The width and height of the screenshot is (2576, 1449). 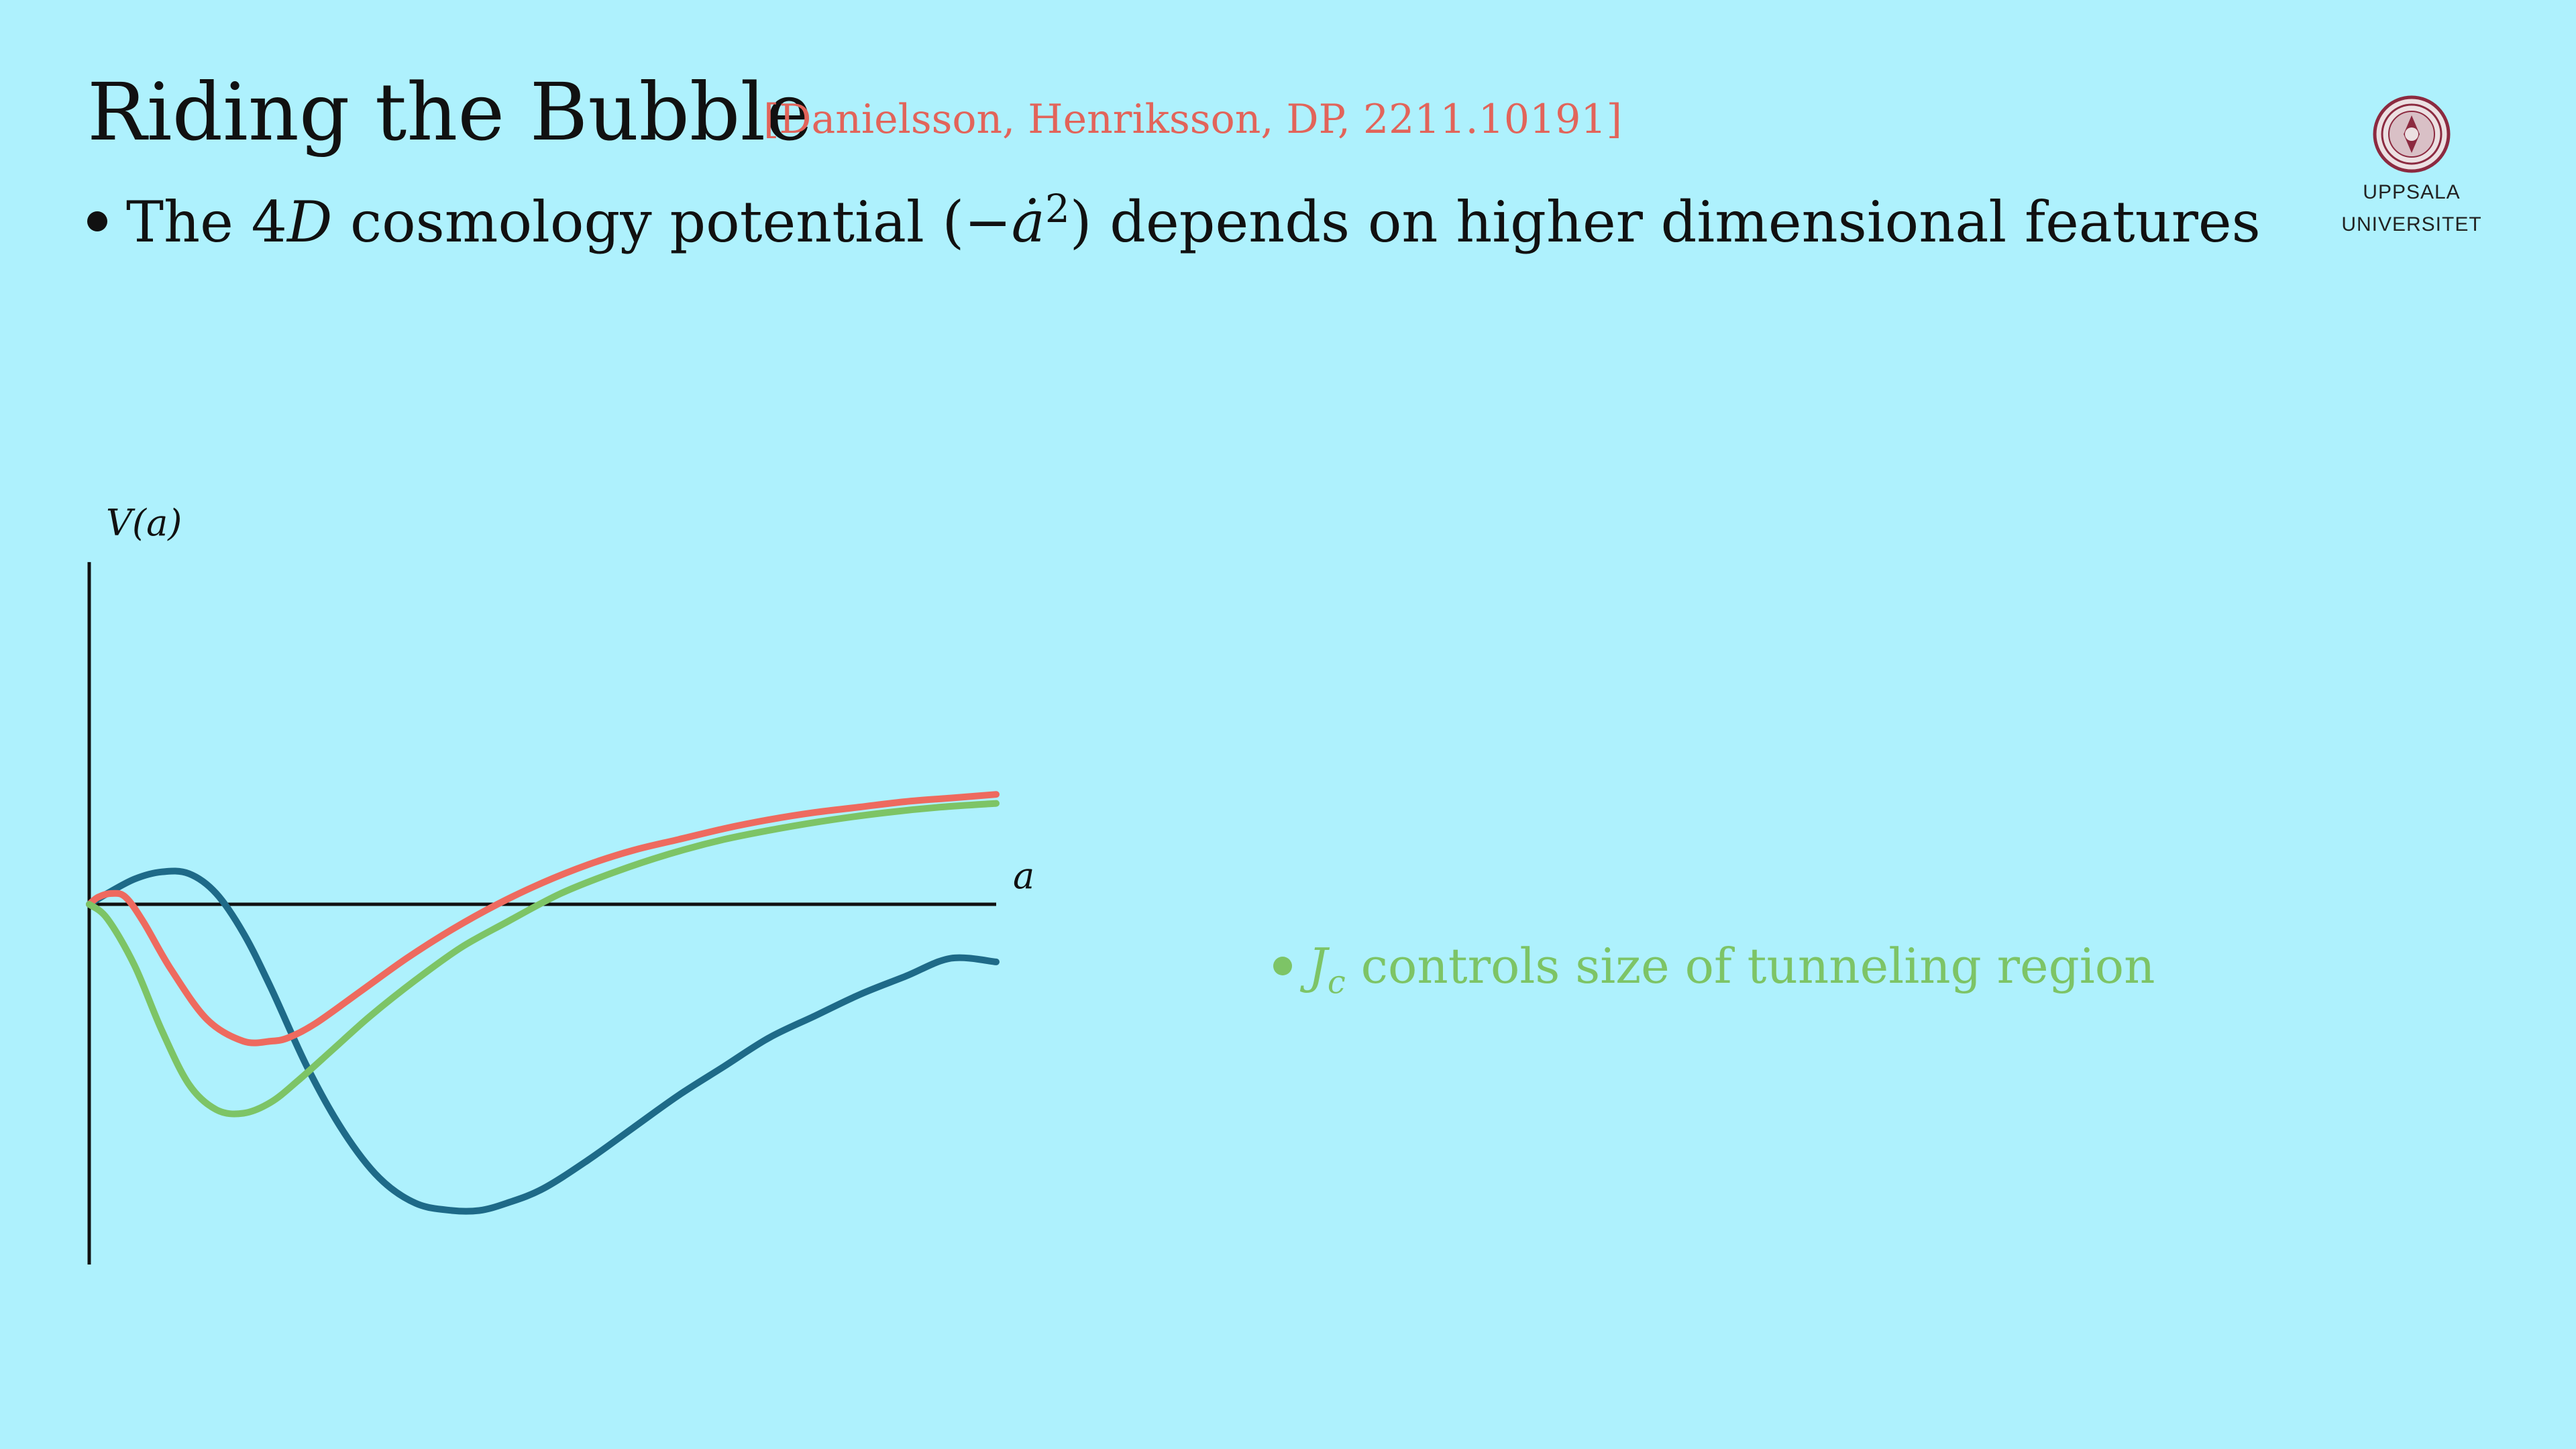 I want to click on bullet-text-post: ) depends on higher dimensional features, so click(x=1665, y=222).